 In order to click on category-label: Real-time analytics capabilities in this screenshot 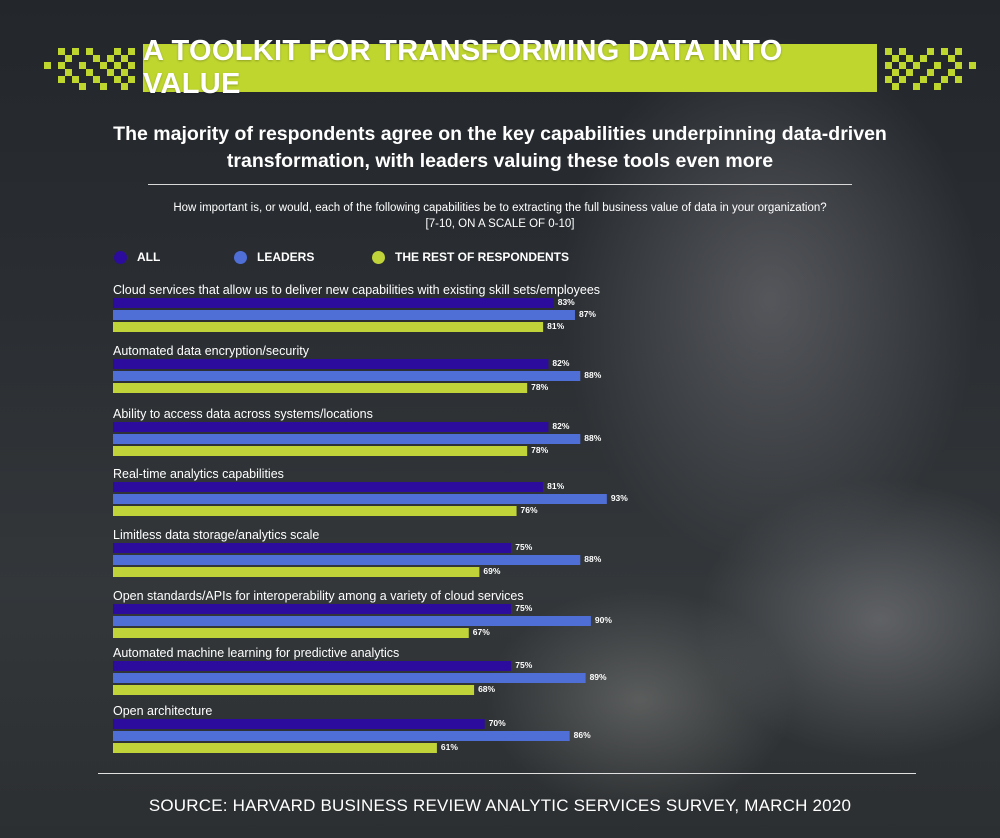, I will do `click(198, 474)`.